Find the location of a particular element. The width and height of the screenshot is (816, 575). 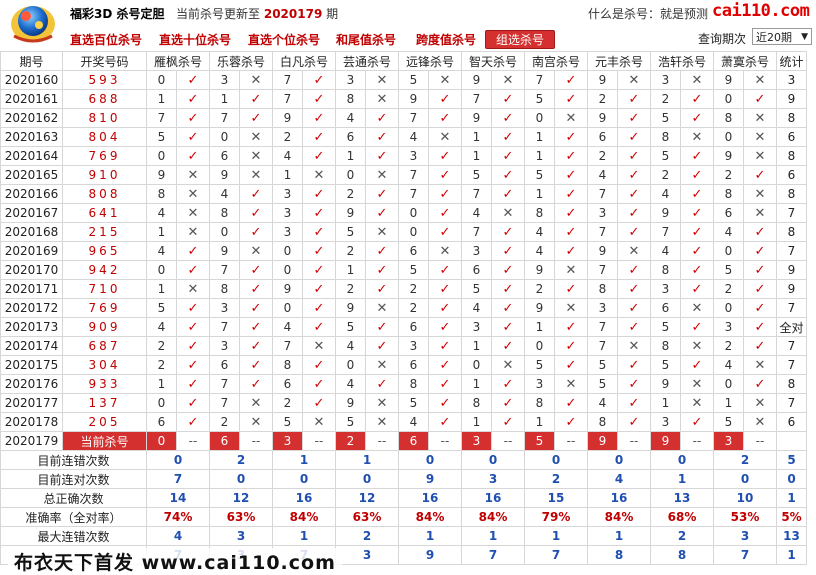

update-suffix: 期 is located at coordinates (332, 14).